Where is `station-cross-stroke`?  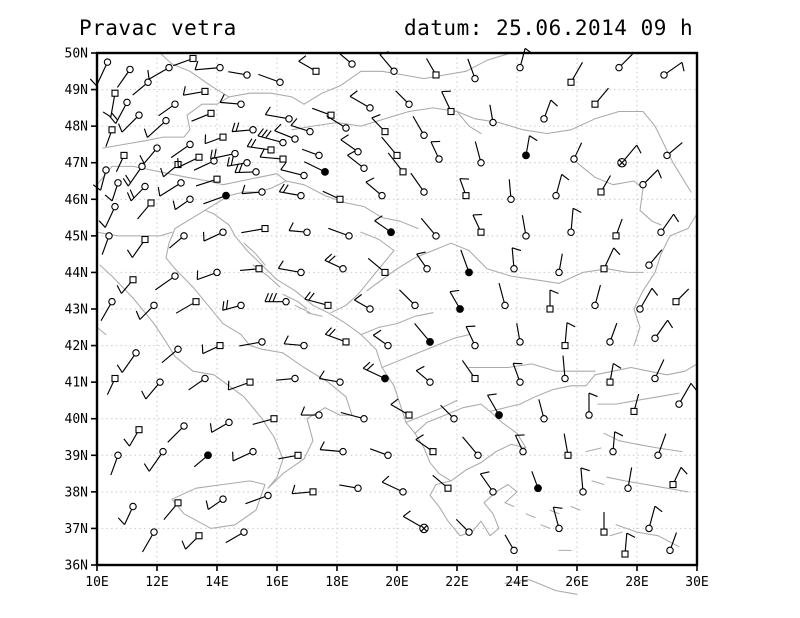
station-cross-stroke is located at coordinates (424, 528).